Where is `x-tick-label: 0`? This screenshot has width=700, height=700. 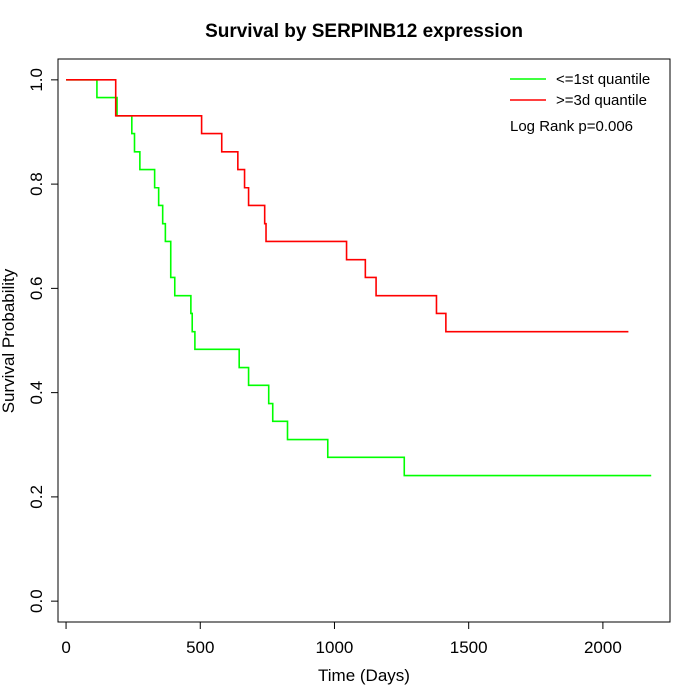
x-tick-label: 0 is located at coordinates (65, 647).